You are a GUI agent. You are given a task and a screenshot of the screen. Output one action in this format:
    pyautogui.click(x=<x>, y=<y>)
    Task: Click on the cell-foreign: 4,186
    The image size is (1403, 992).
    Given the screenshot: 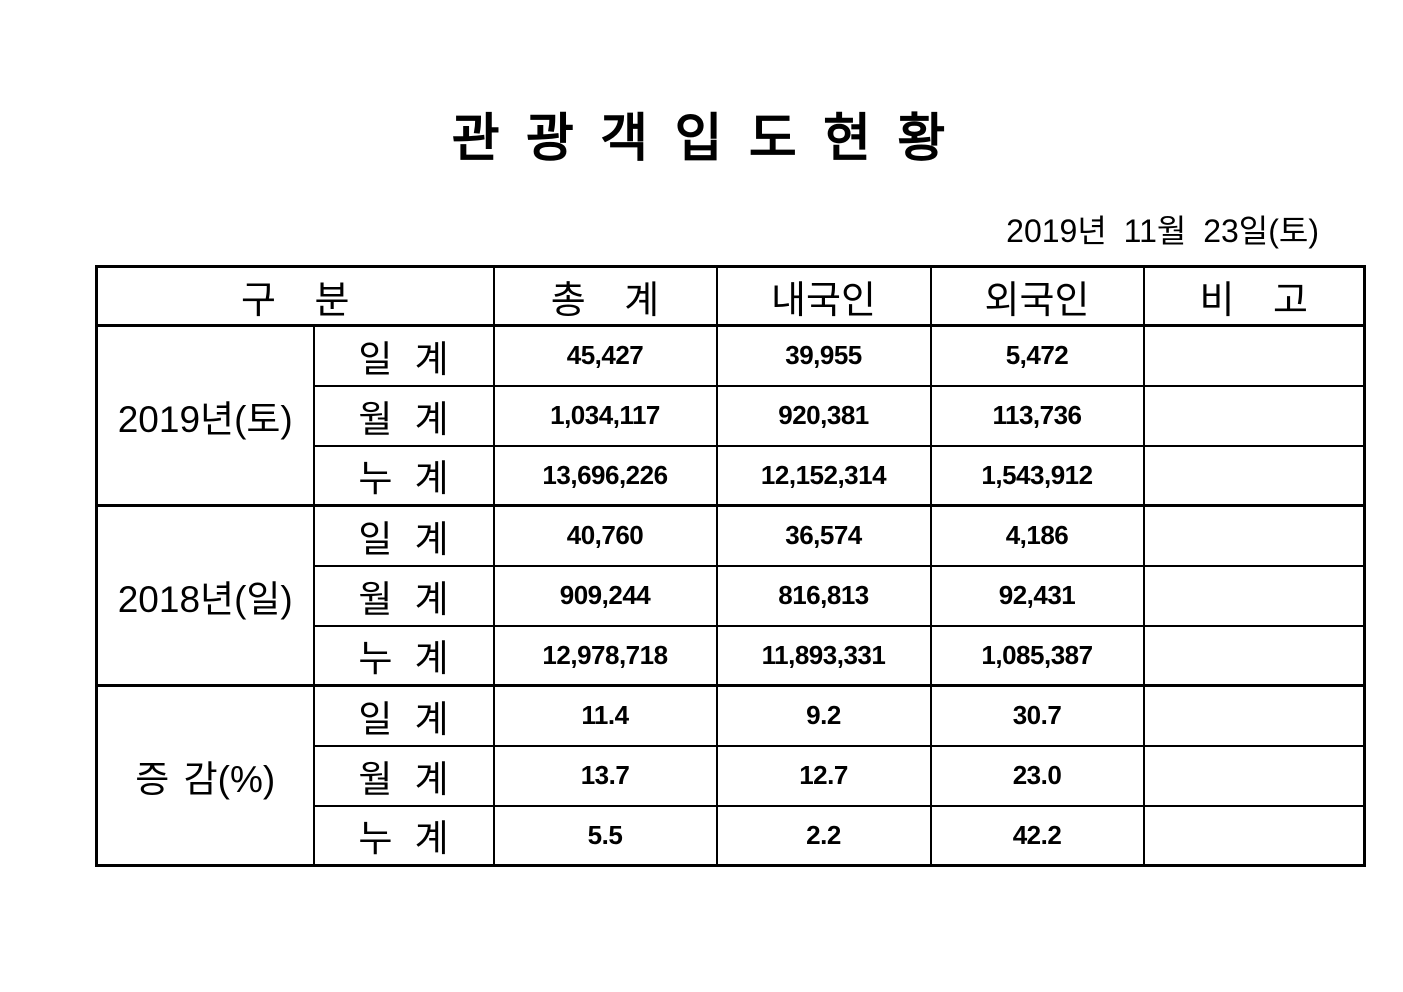 What is the action you would take?
    pyautogui.click(x=1037, y=535)
    